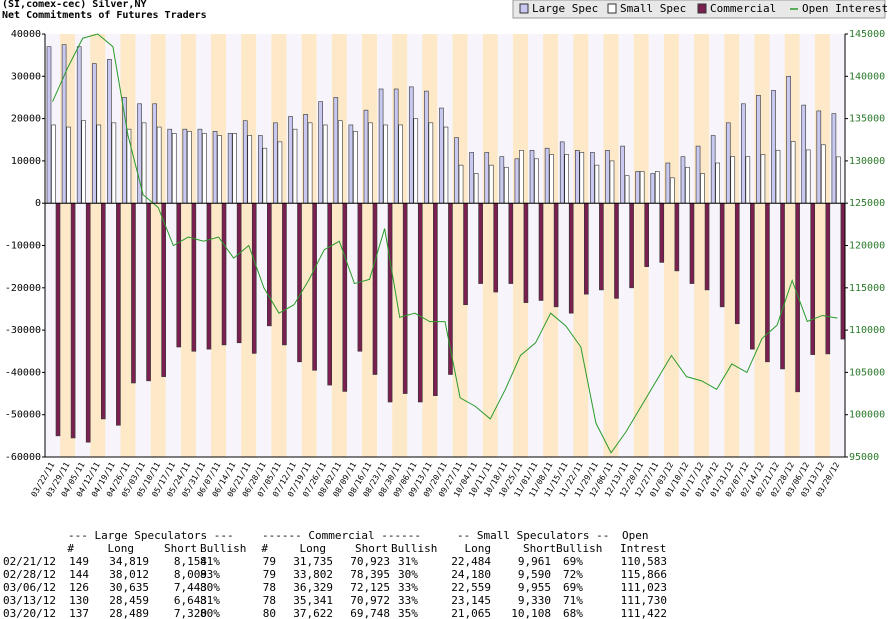 The height and width of the screenshot is (619, 893). I want to click on table-cell: 111,023, so click(644, 587).